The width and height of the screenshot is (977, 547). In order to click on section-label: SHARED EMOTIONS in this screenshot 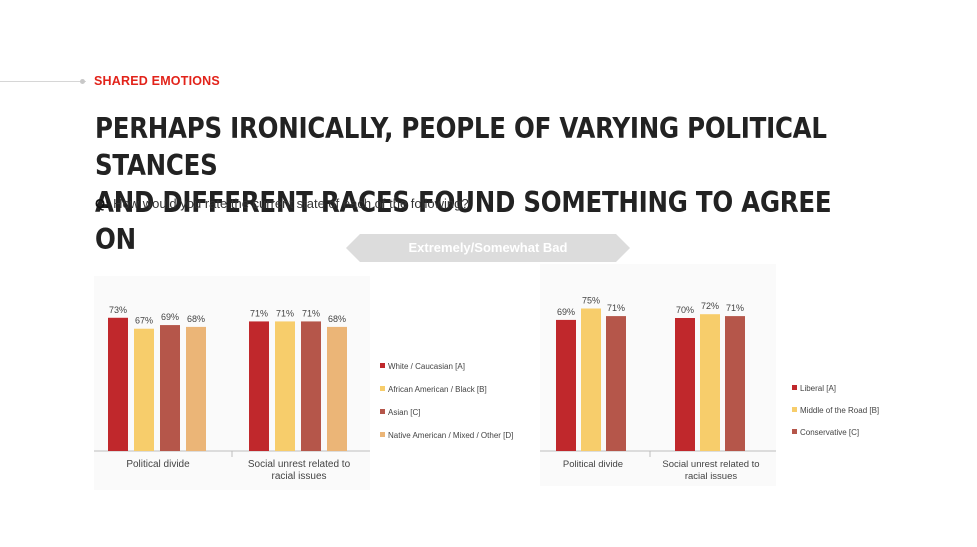, I will do `click(157, 81)`.